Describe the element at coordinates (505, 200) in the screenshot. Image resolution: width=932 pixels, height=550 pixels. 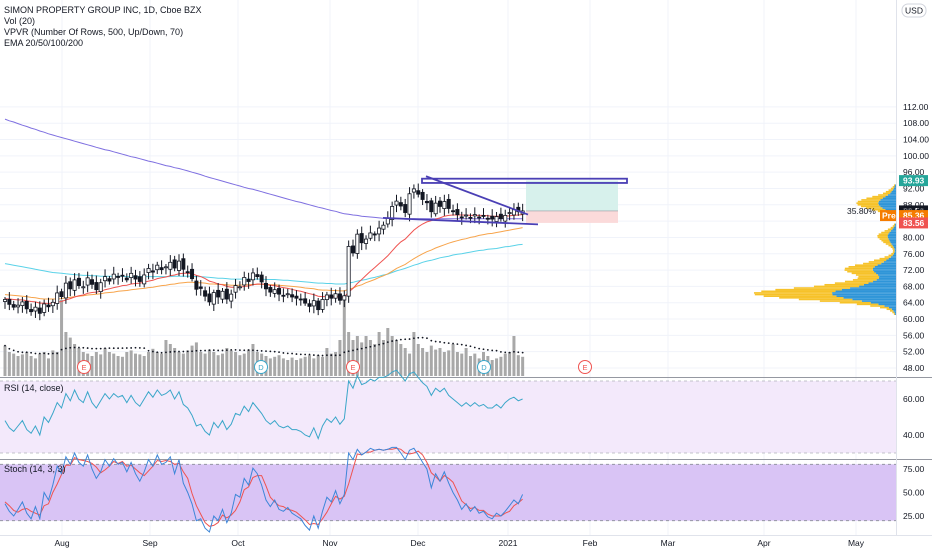
I see `trend-drawings` at that location.